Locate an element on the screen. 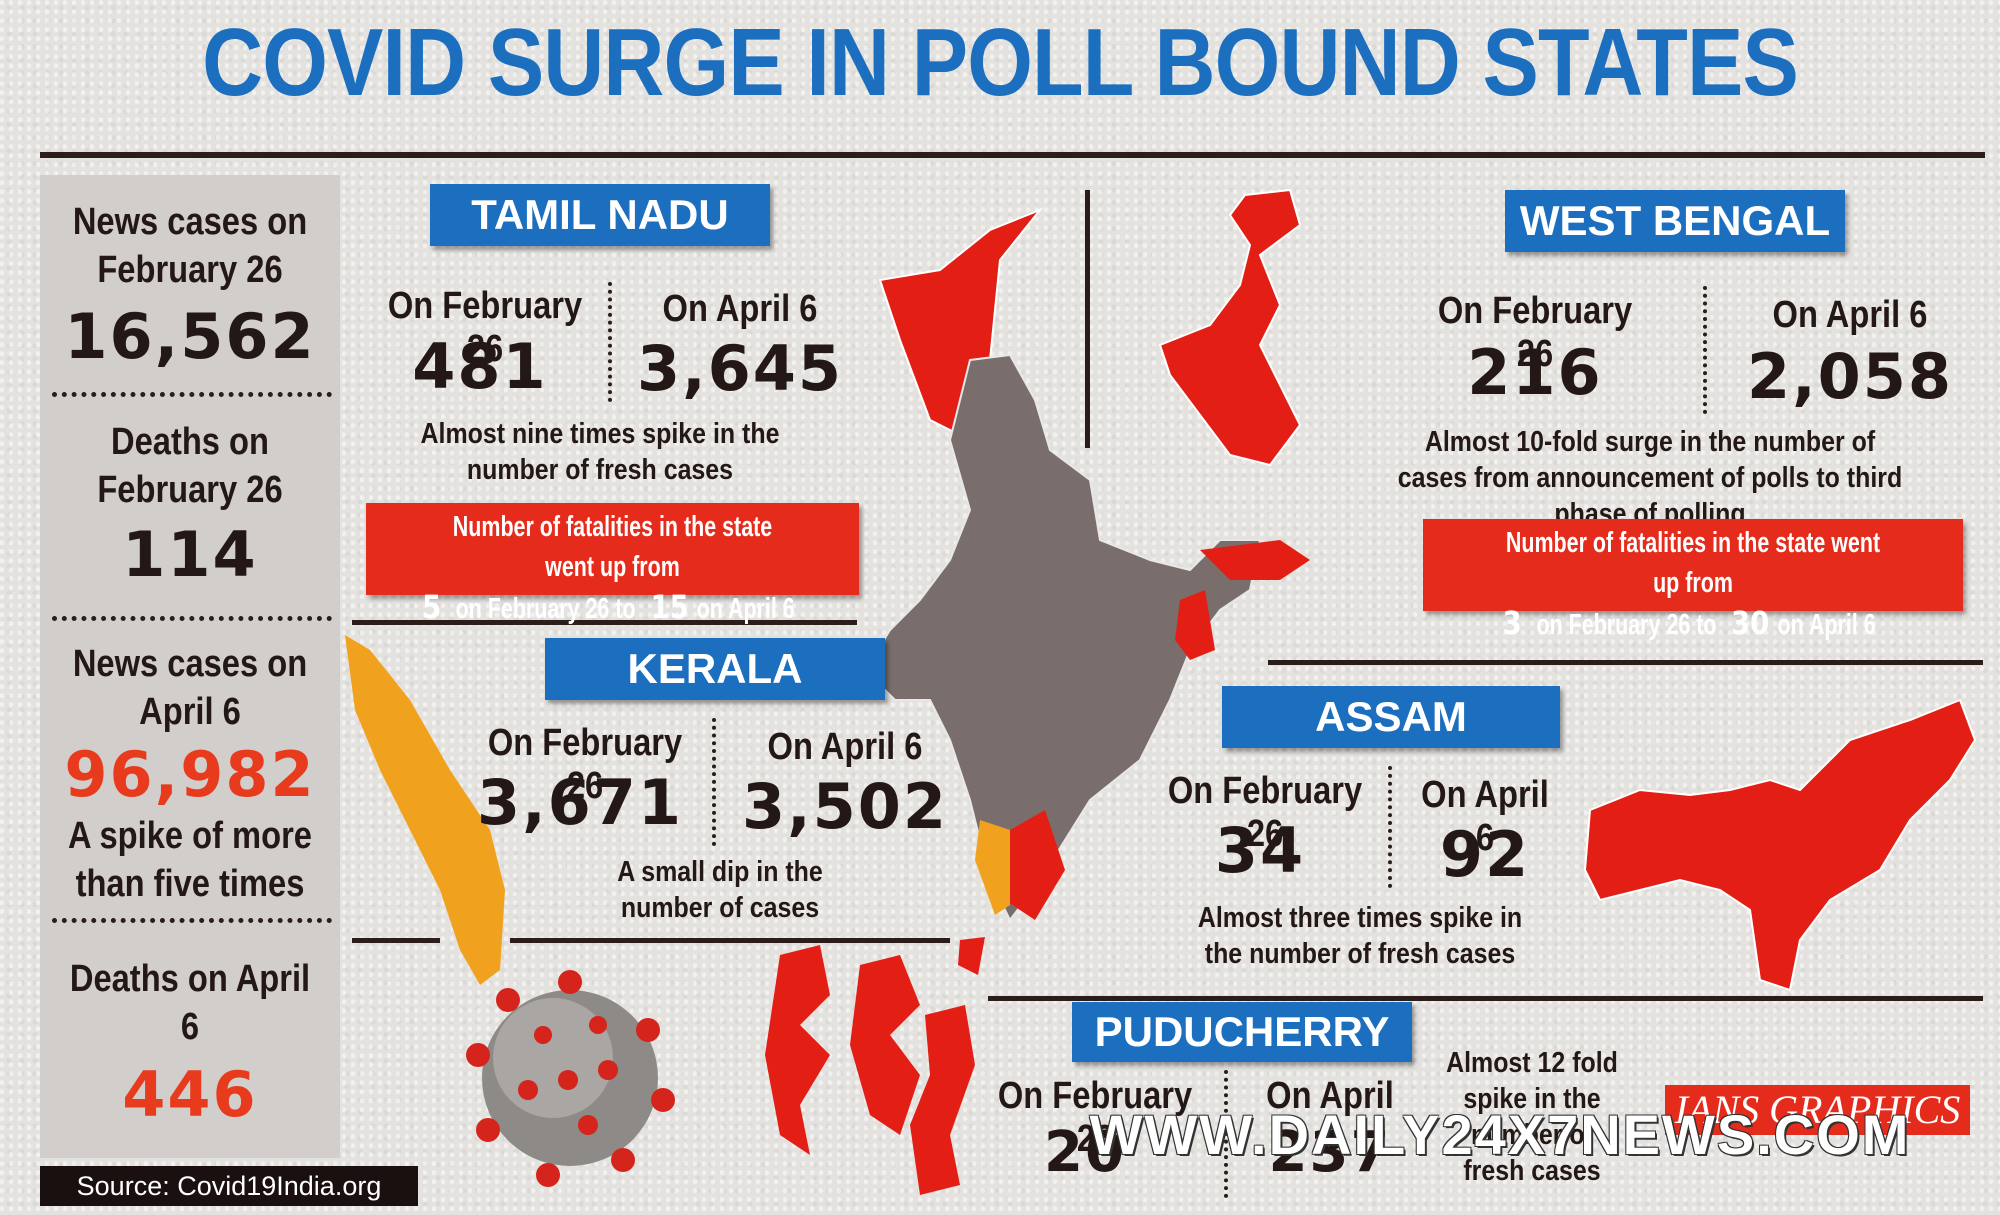 This screenshot has height=1215, width=2000. india-outline is located at coordinates (1062, 637).